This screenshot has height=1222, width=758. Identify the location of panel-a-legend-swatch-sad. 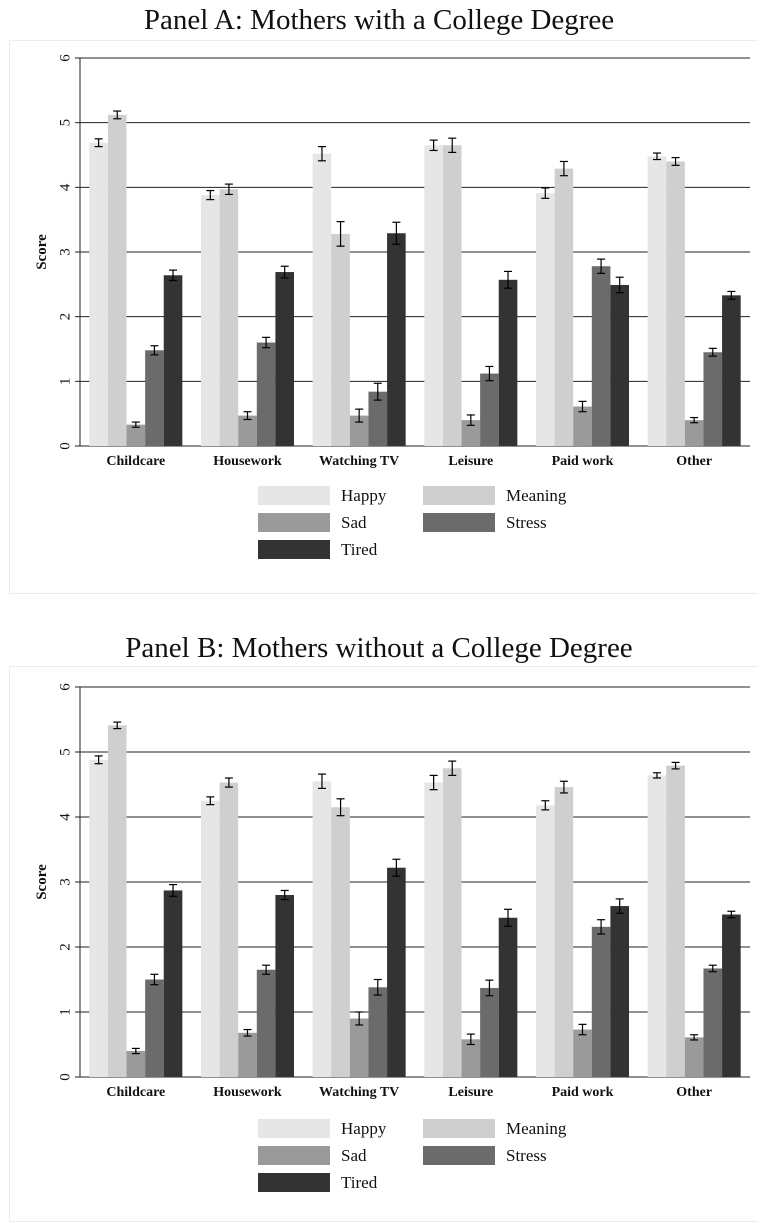
(294, 522).